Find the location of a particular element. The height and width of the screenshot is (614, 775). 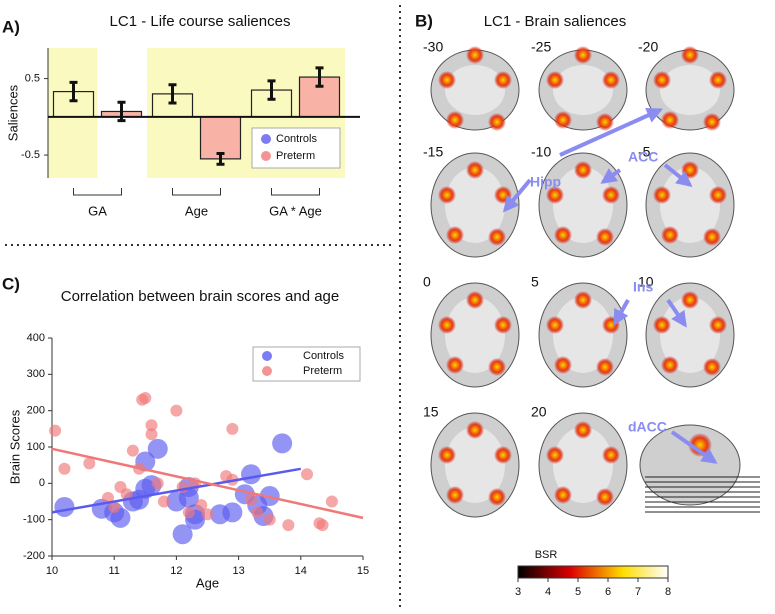

slice-label: 20 is located at coordinates (539, 412).